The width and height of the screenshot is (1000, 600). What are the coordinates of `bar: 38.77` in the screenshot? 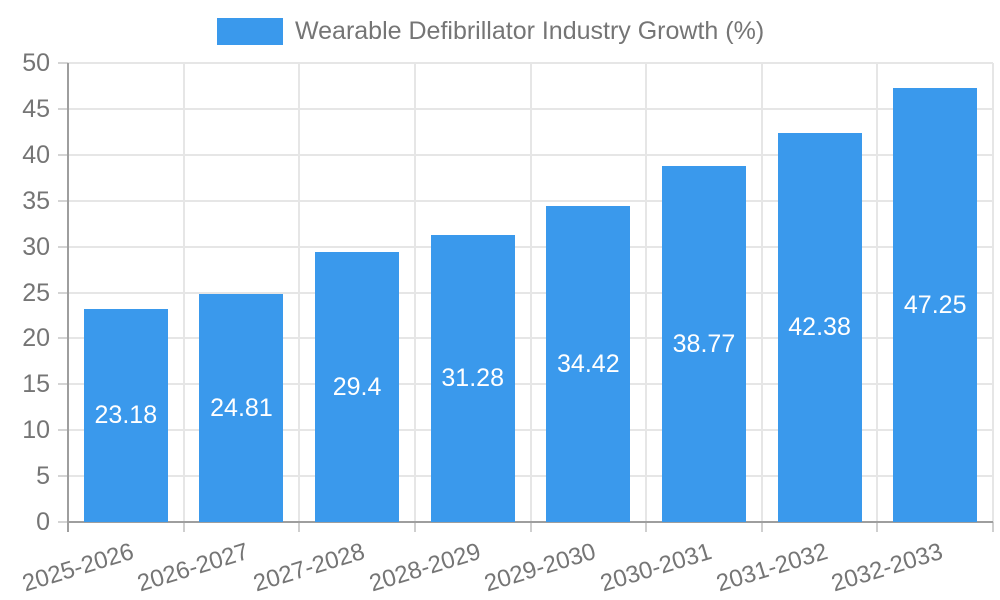 It's located at (703, 344).